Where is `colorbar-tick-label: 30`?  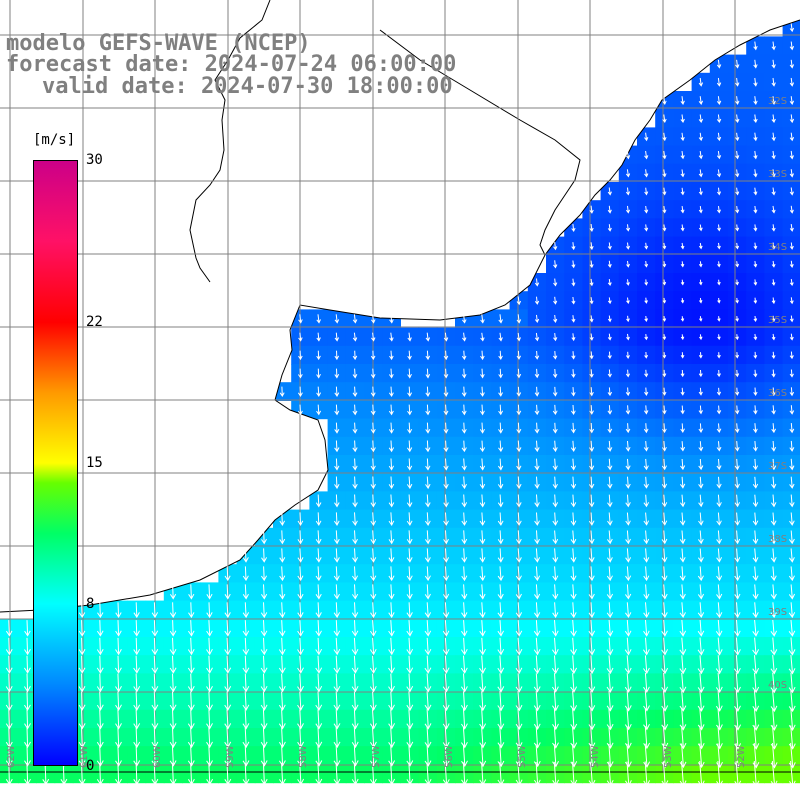 colorbar-tick-label: 30 is located at coordinates (94, 160).